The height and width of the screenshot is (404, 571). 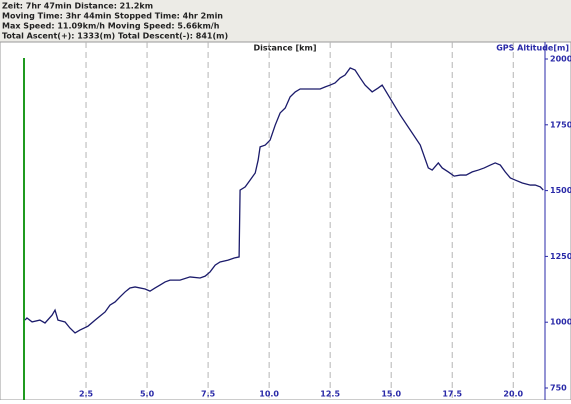 I want to click on y-tick-label: 1000, so click(x=560, y=322).